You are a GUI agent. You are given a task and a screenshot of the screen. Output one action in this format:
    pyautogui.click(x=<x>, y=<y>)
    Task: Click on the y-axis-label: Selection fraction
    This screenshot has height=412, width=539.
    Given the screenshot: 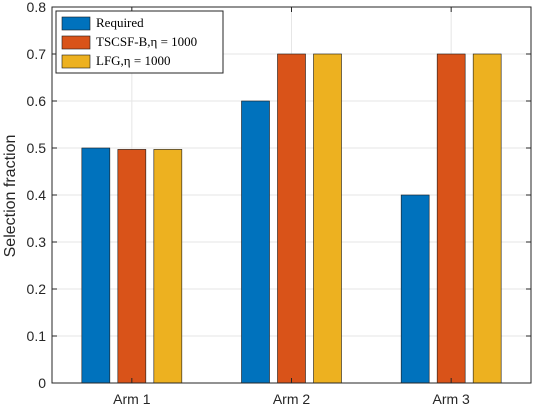 What is the action you would take?
    pyautogui.click(x=10, y=196)
    